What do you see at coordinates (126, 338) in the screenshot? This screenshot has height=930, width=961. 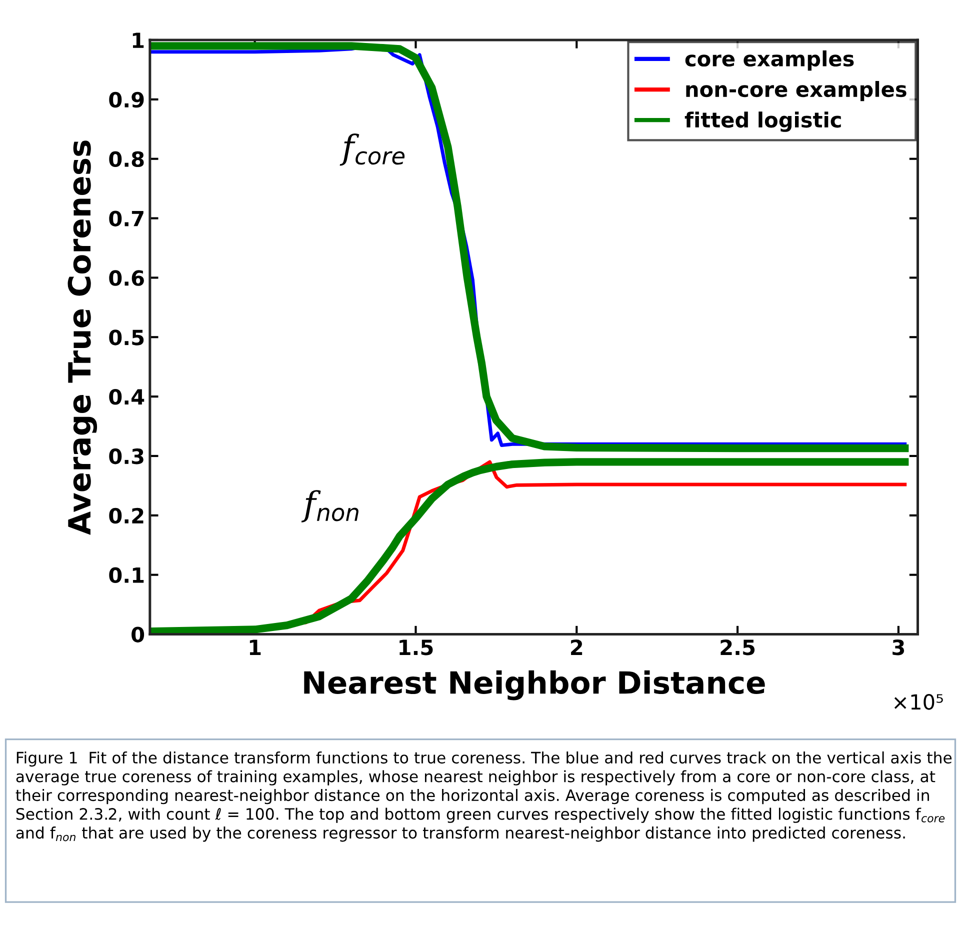 I see `y-tick-label: 0.5` at bounding box center [126, 338].